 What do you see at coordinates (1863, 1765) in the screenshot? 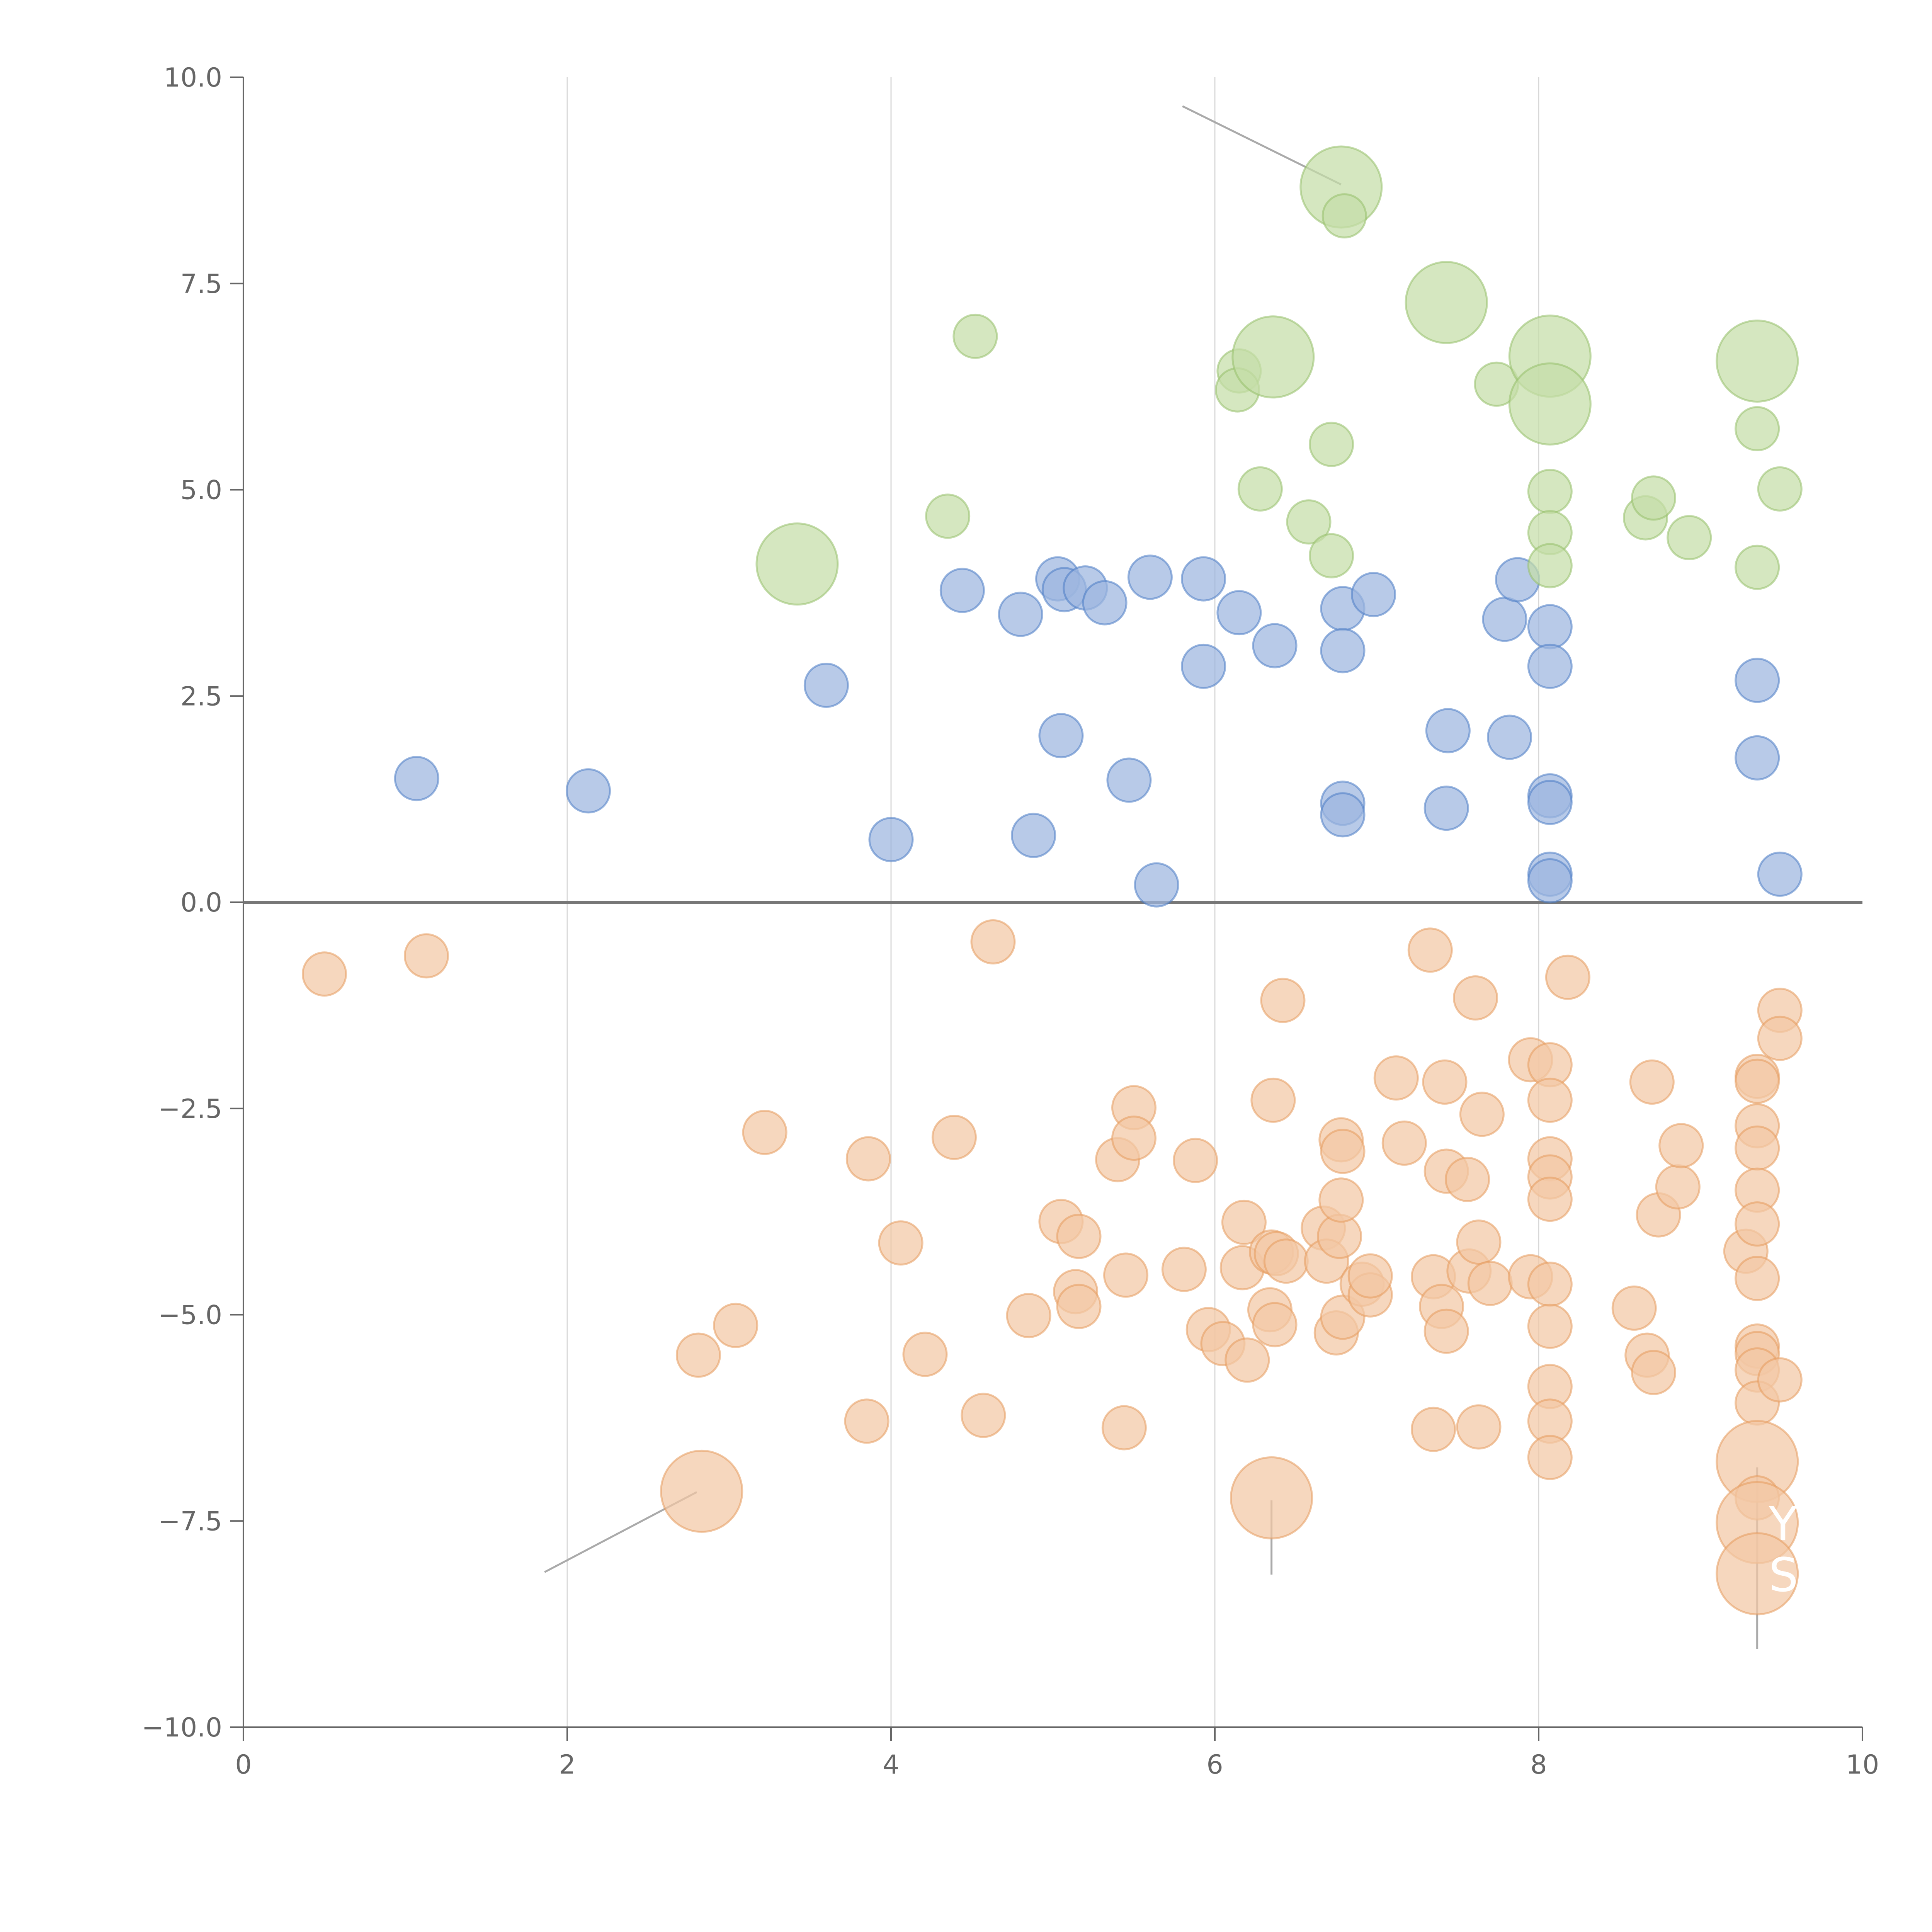
I see `x-tick-label: 10` at bounding box center [1863, 1765].